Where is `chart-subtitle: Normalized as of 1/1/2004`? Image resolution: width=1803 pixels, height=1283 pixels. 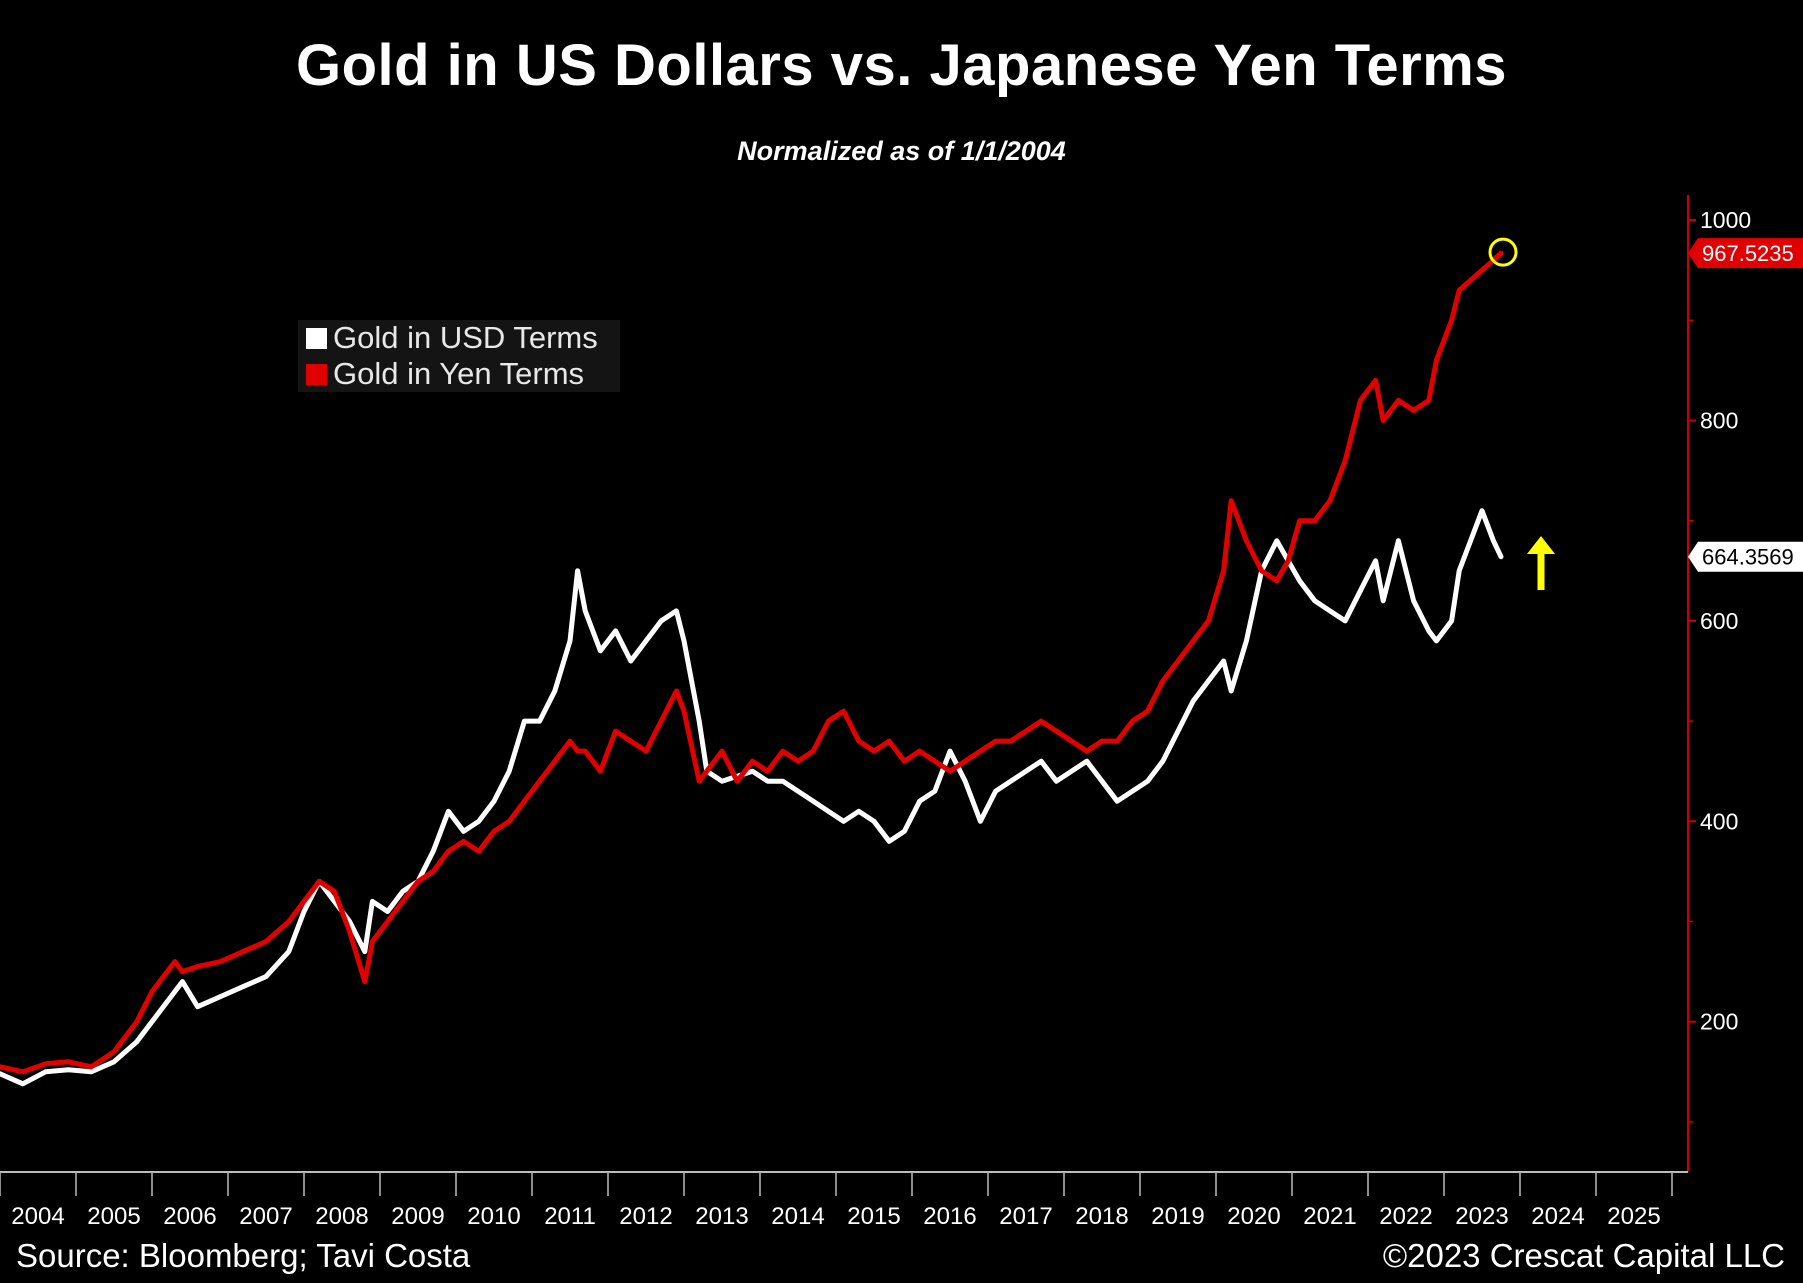
chart-subtitle: Normalized as of 1/1/2004 is located at coordinates (901, 151).